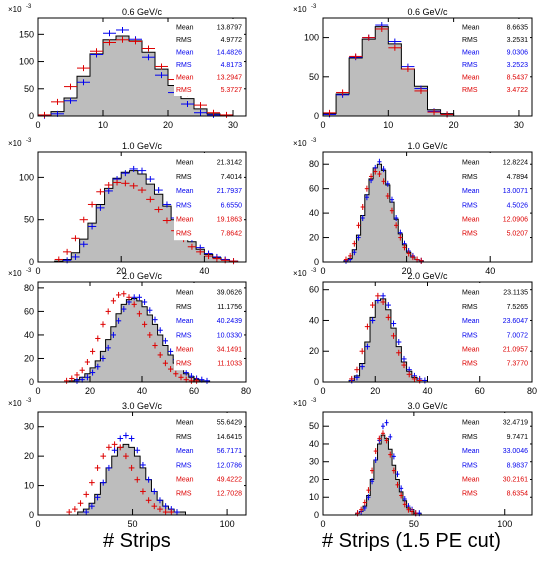  What do you see at coordinates (407, 271) in the screenshot?
I see `x-tick-label: 20` at bounding box center [407, 271].